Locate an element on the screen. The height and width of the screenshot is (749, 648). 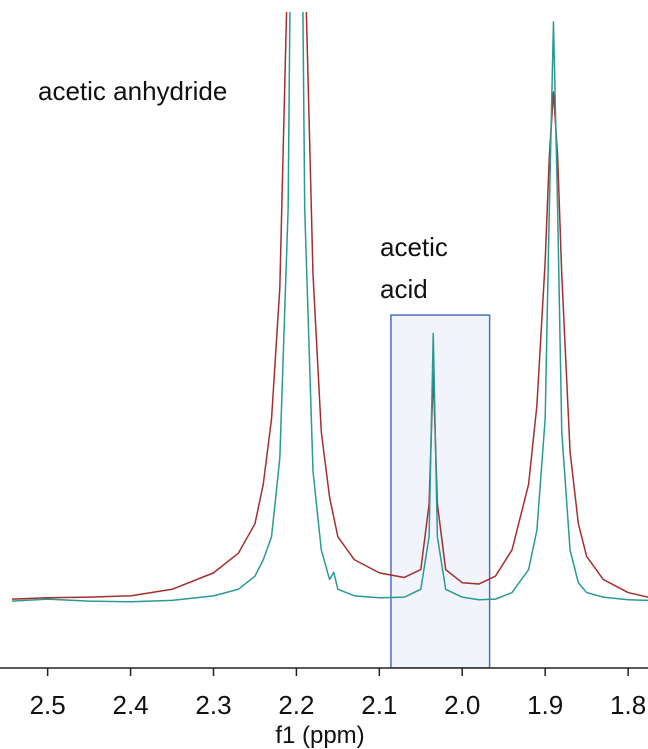
x-tick-label: 1.8 is located at coordinates (628, 705).